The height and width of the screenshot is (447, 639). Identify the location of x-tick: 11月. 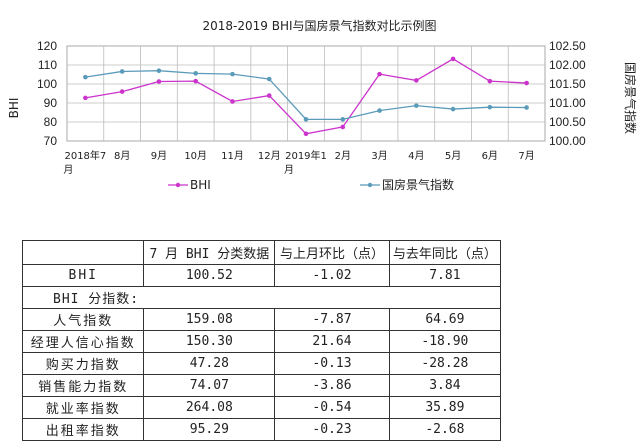
(232, 156).